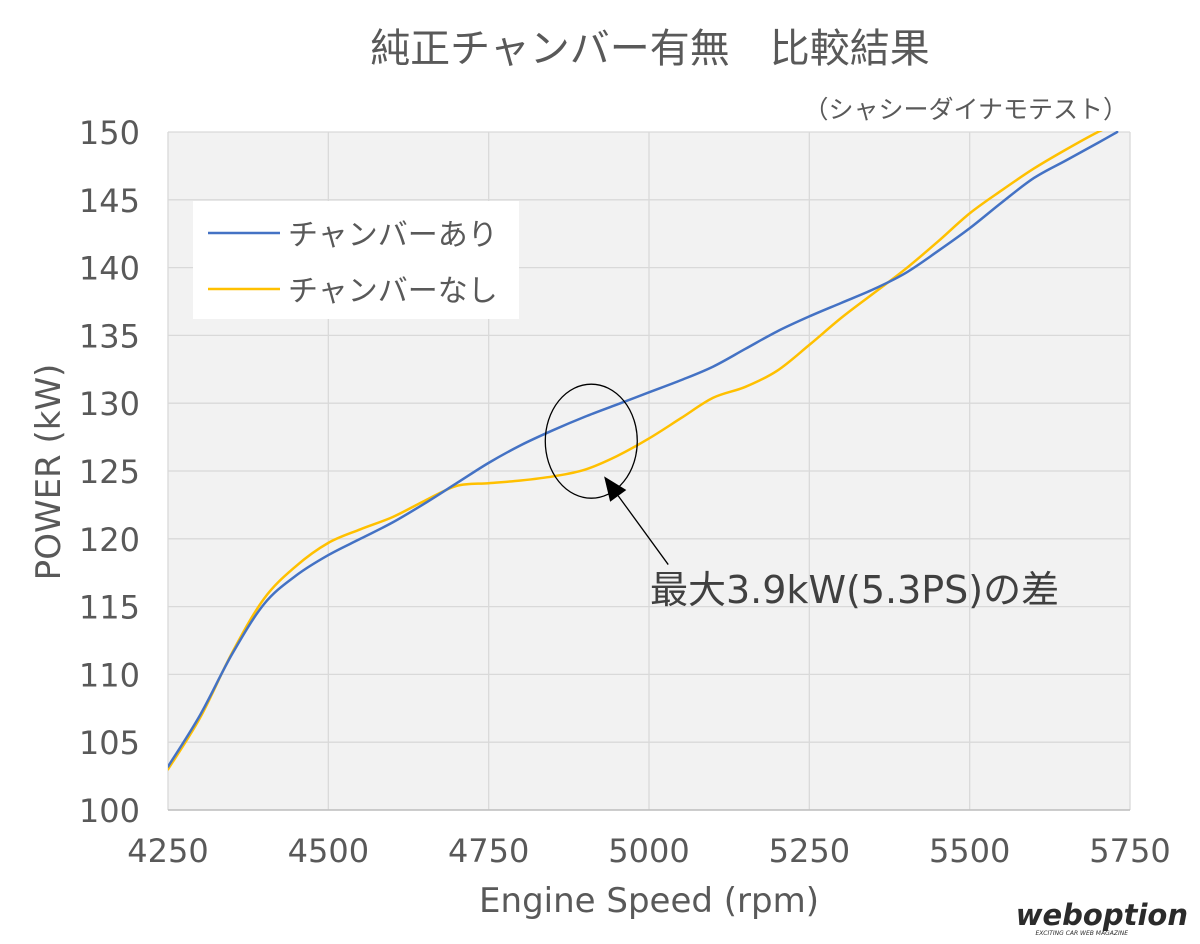 The width and height of the screenshot is (1200, 944). Describe the element at coordinates (109, 404) in the screenshot. I see `y-tick-label-130: 130` at that location.